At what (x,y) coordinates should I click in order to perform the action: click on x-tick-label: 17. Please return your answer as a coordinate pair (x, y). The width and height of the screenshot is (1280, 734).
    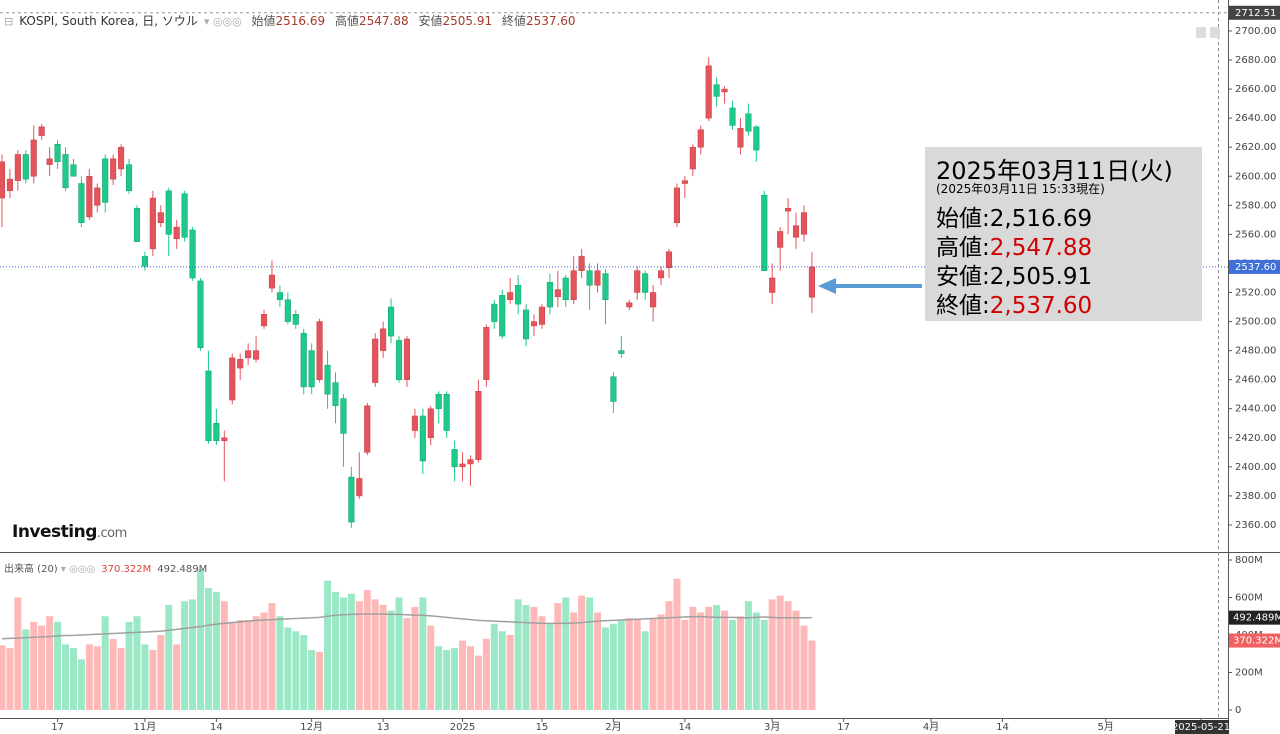
    Looking at the image, I should click on (843, 727).